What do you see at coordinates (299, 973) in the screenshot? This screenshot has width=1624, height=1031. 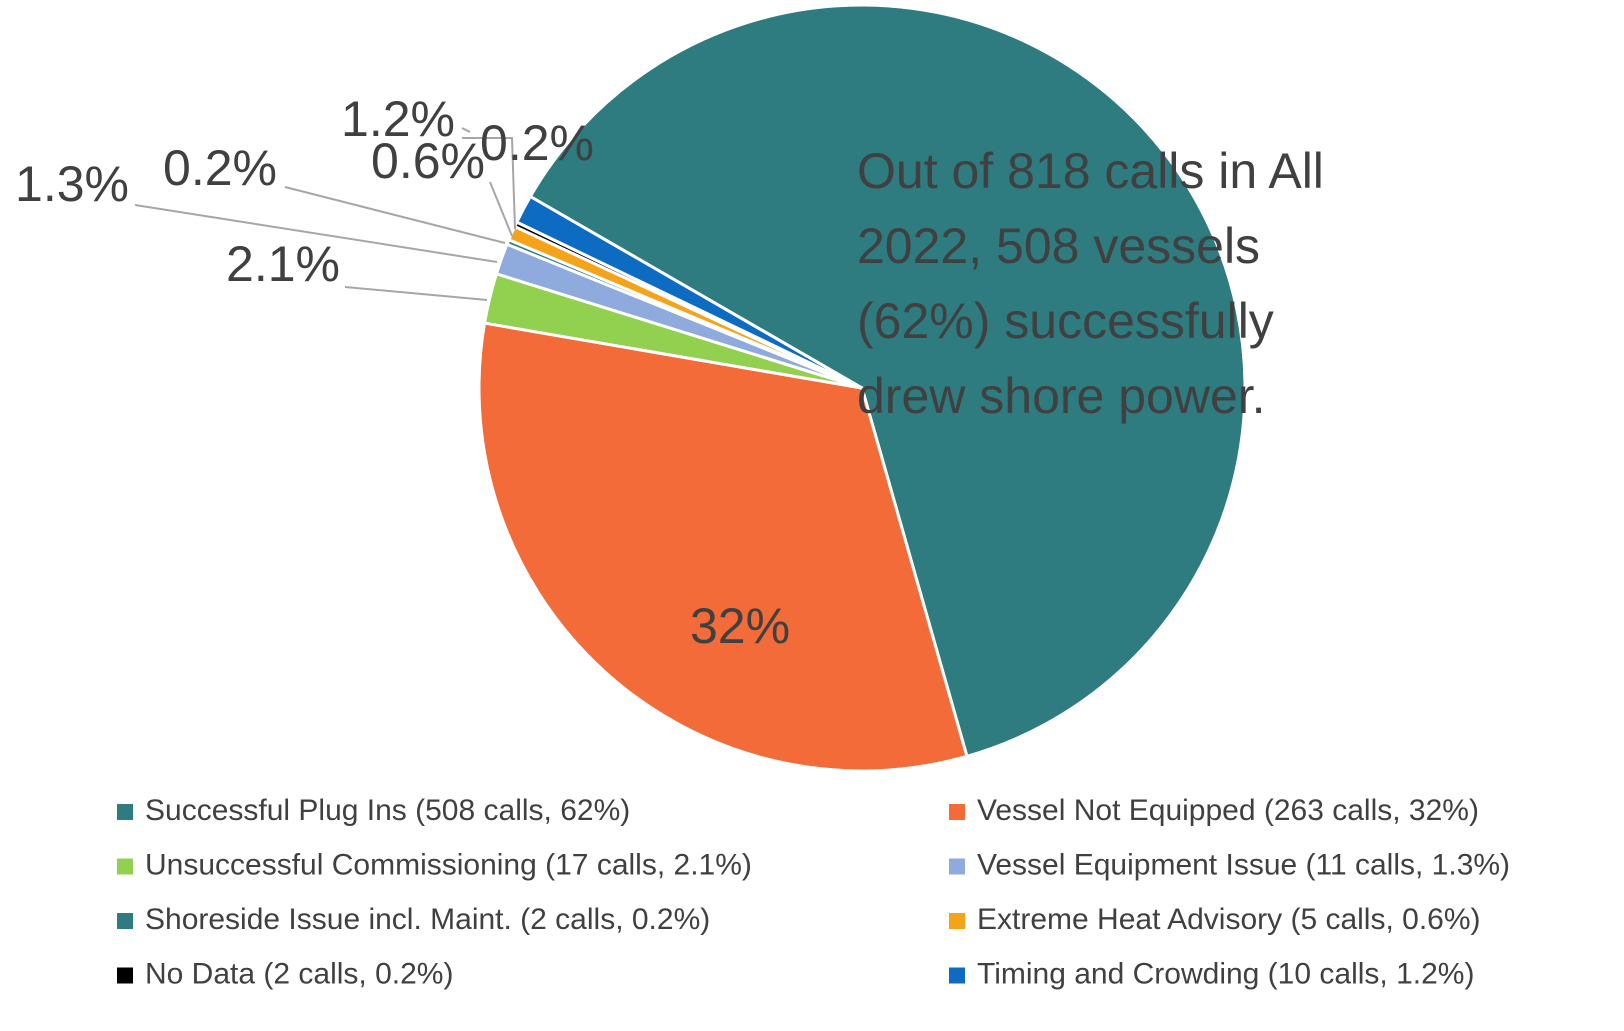 I see `legend-label: No Data (2 calls, 0.2%)` at bounding box center [299, 973].